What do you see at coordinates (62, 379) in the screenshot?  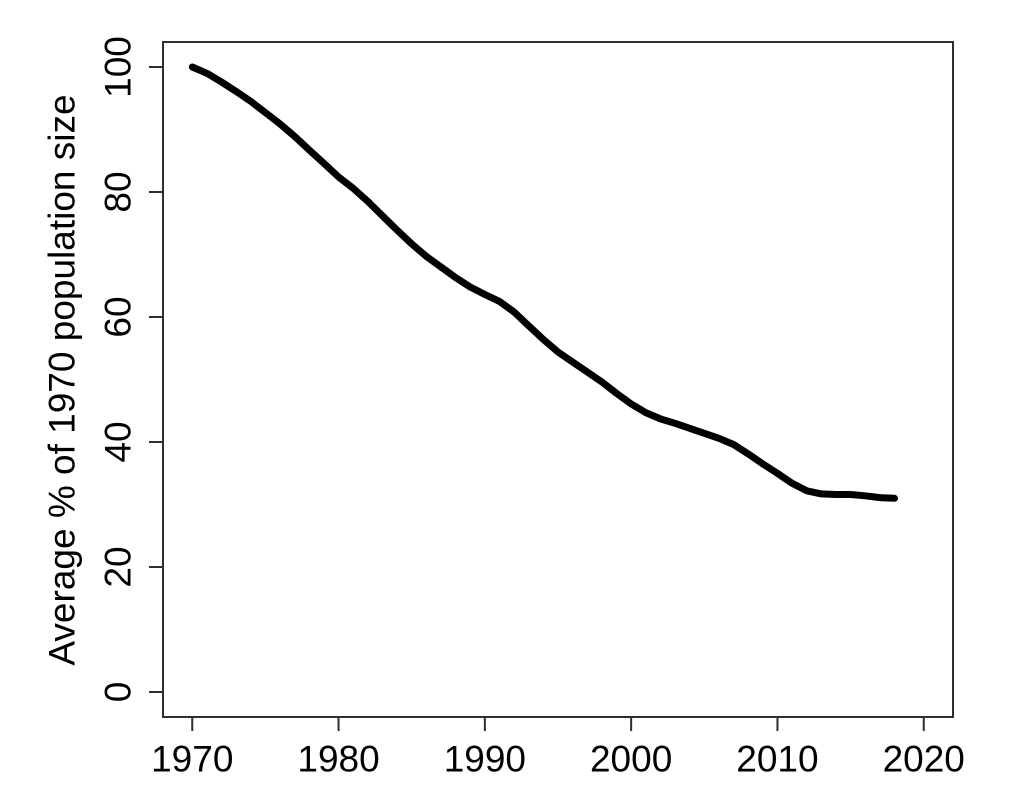 I see `y-axis-title: Average % of 1970 population size` at bounding box center [62, 379].